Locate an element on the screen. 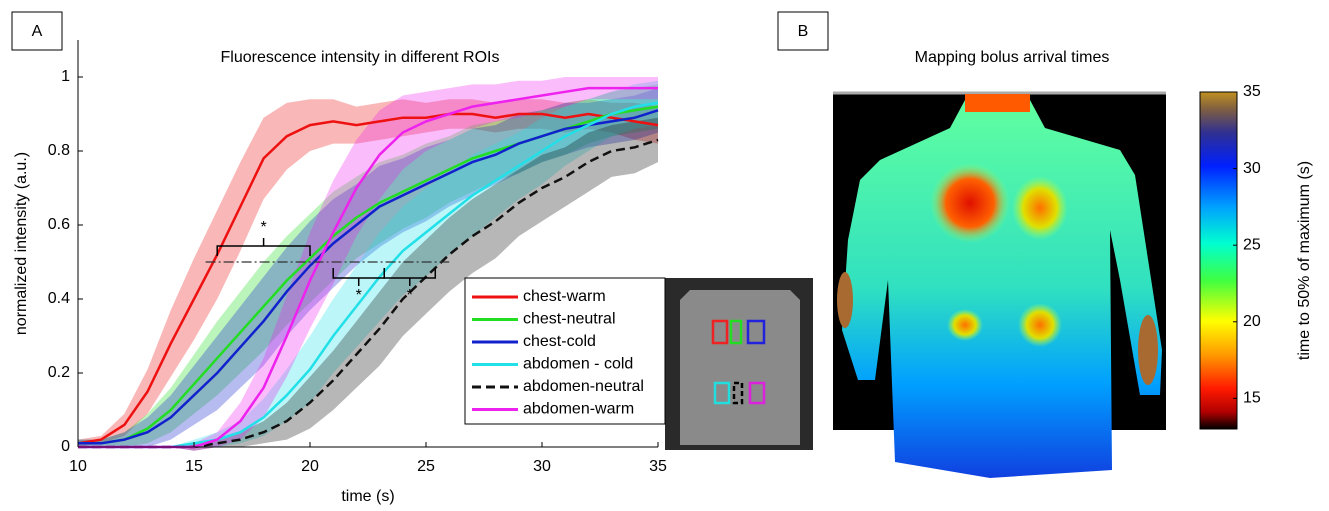 This screenshot has width=1329, height=511. colorbar-label: time to 50% of maximum (s) is located at coordinates (1304, 260).